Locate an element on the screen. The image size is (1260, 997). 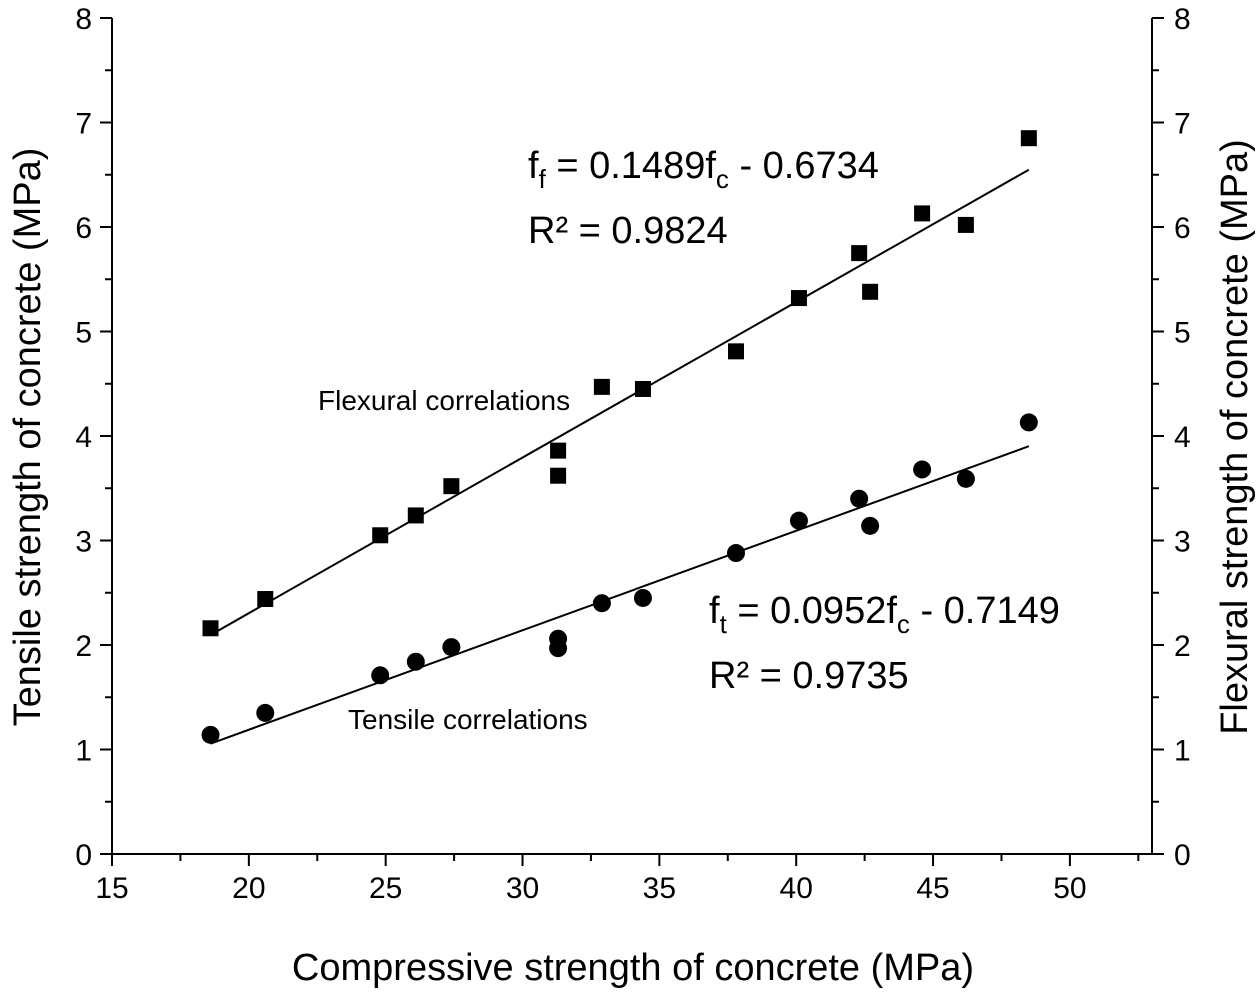
tensile-equation: ft = 0.0952fc - 0.7149 is located at coordinates (884, 614).